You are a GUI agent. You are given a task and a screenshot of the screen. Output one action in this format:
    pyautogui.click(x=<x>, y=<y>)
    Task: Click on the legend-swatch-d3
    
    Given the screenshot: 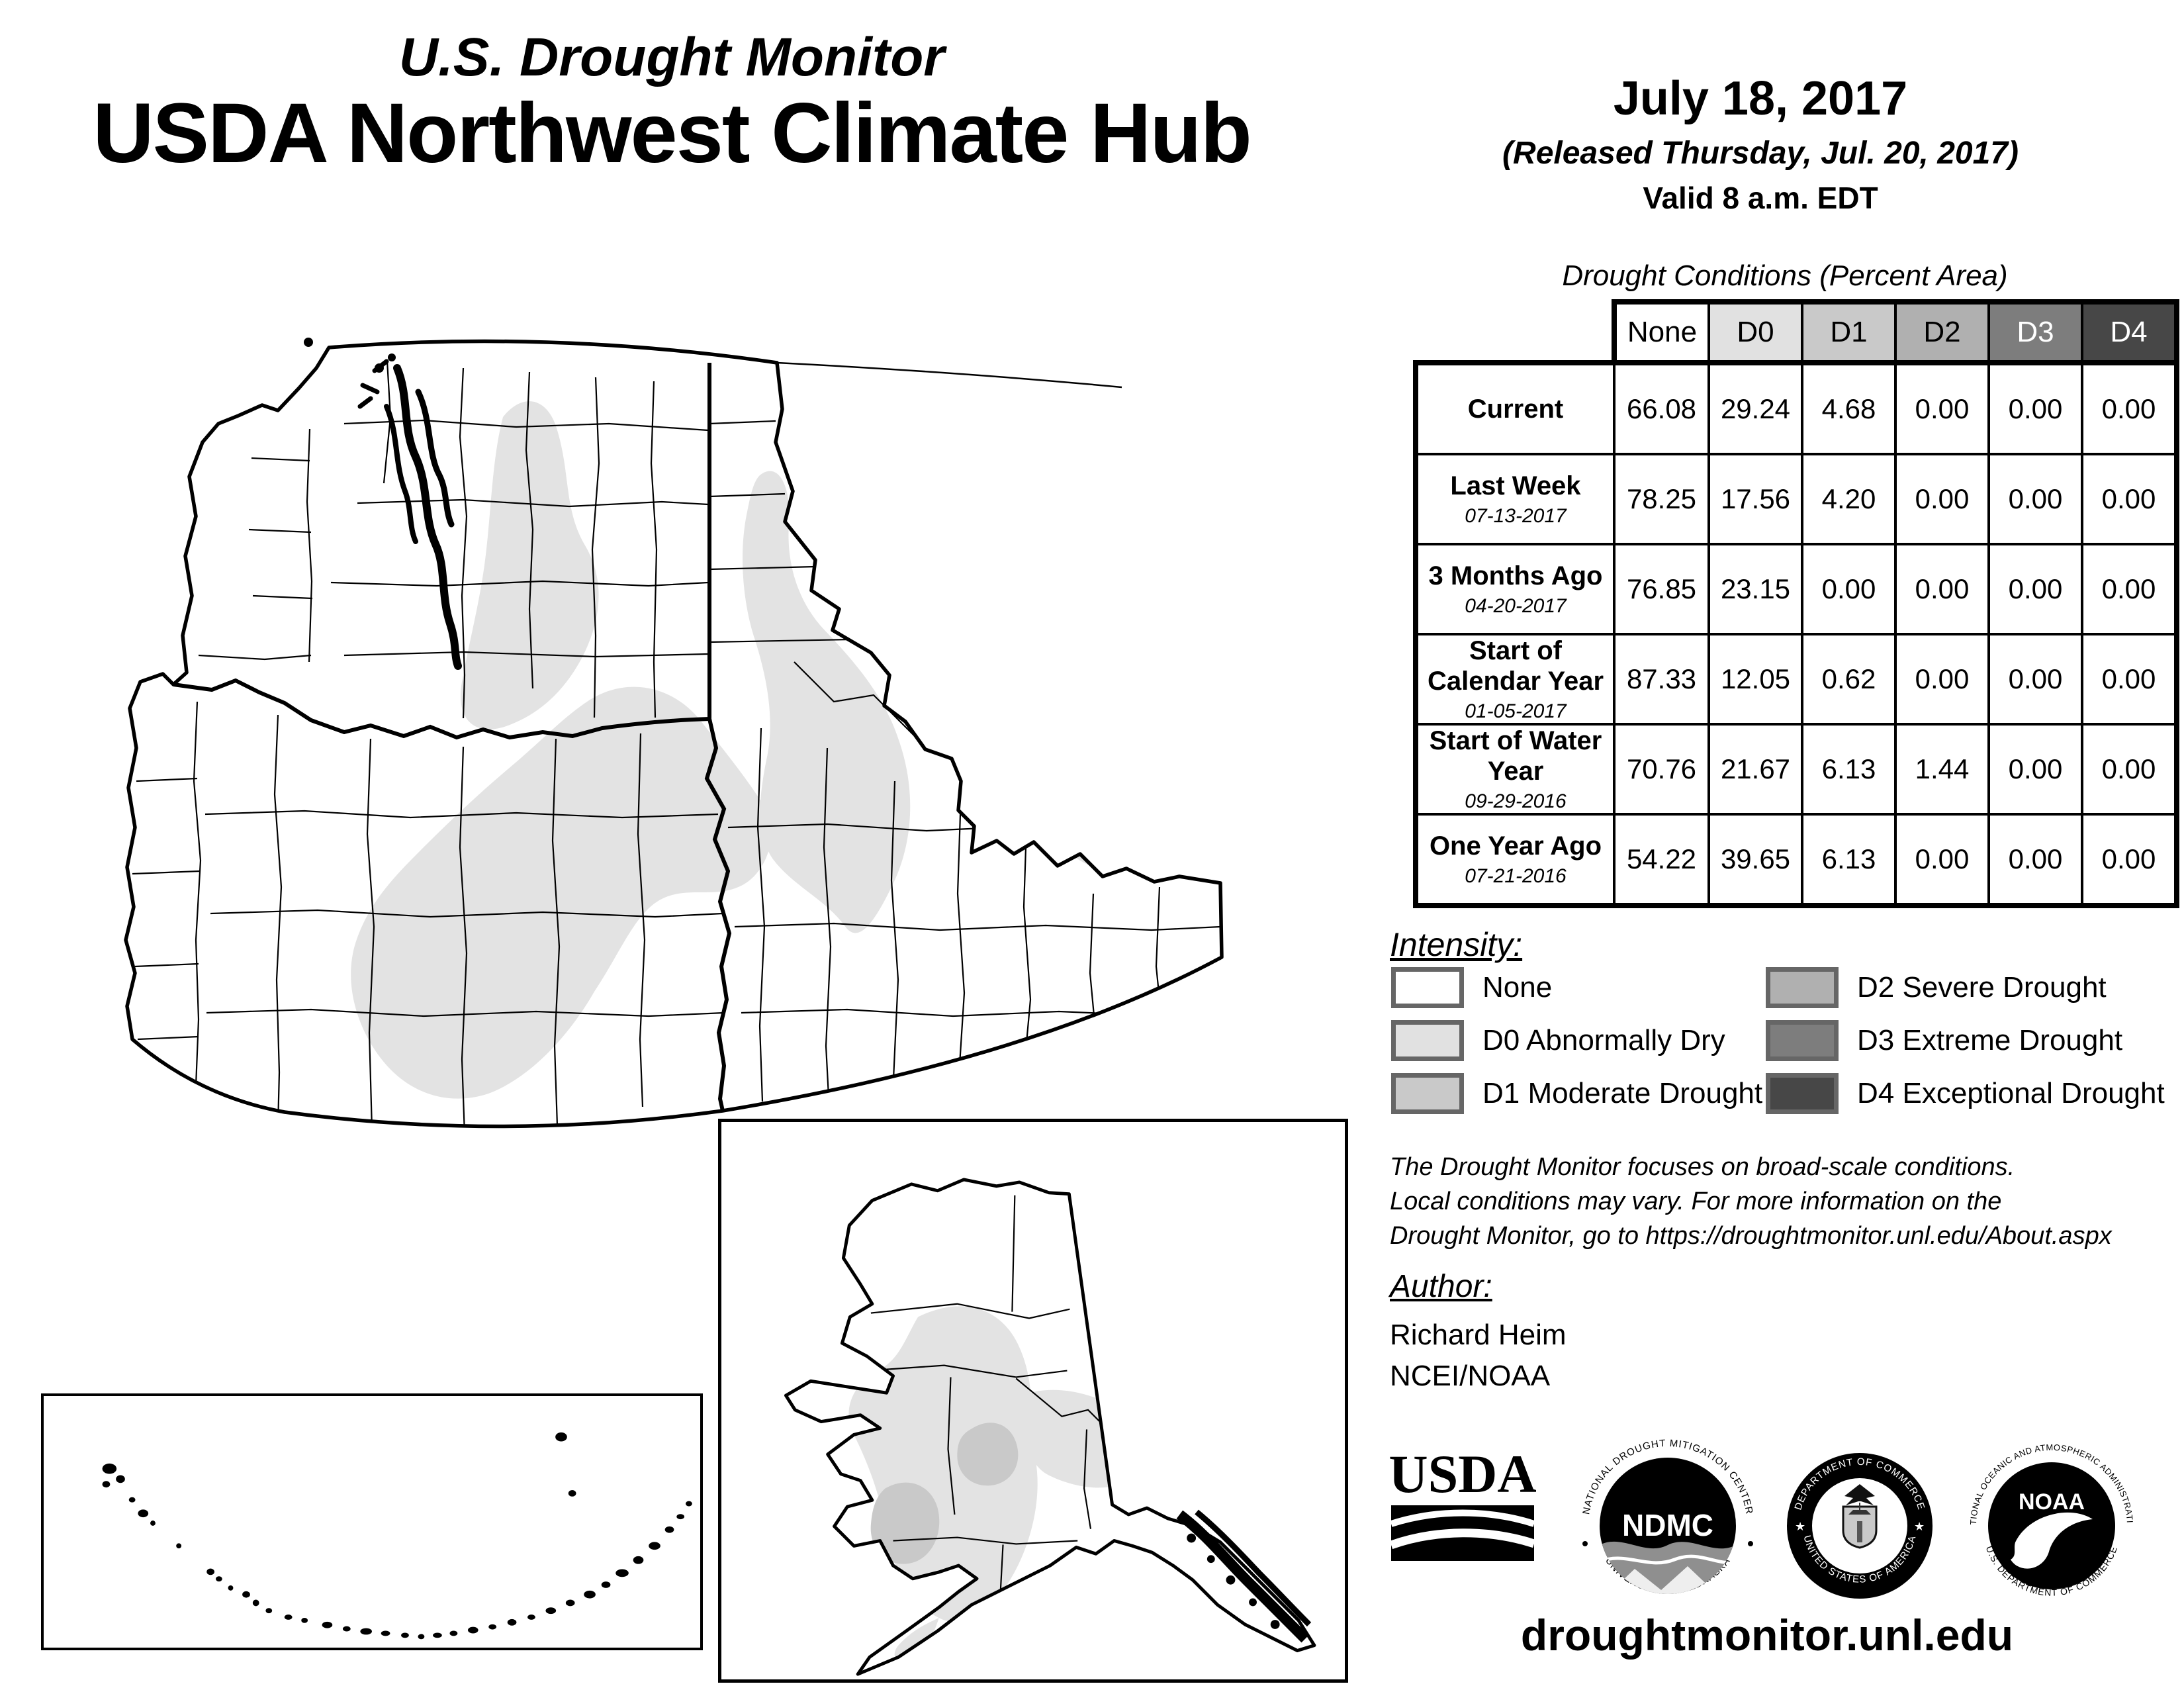 What is the action you would take?
    pyautogui.click(x=1803, y=1040)
    